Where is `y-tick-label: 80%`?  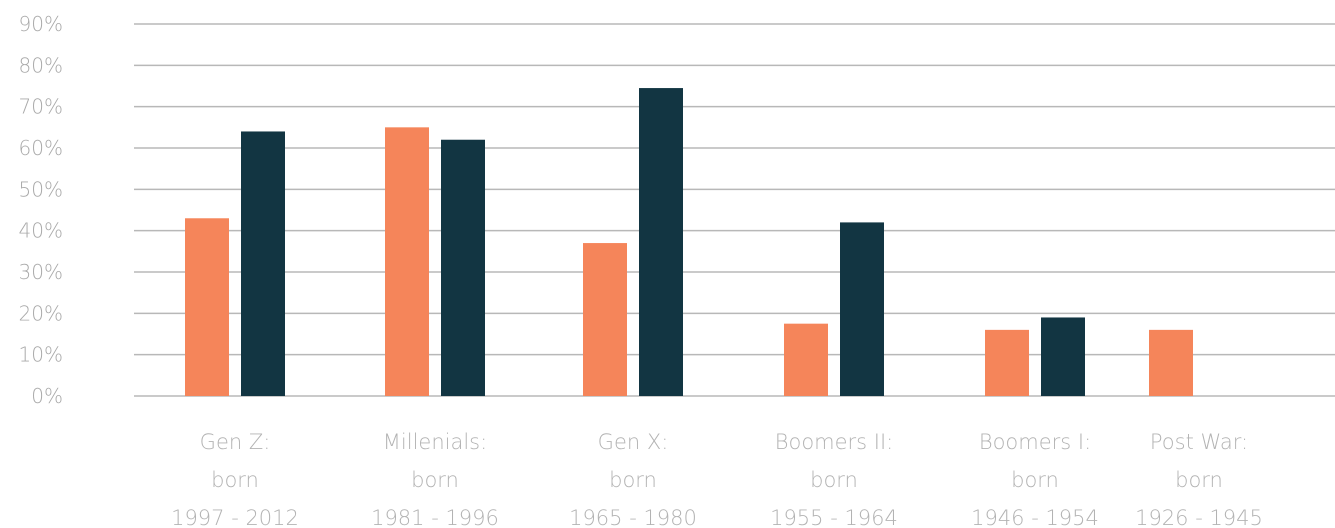
y-tick-label: 80% is located at coordinates (41, 65).